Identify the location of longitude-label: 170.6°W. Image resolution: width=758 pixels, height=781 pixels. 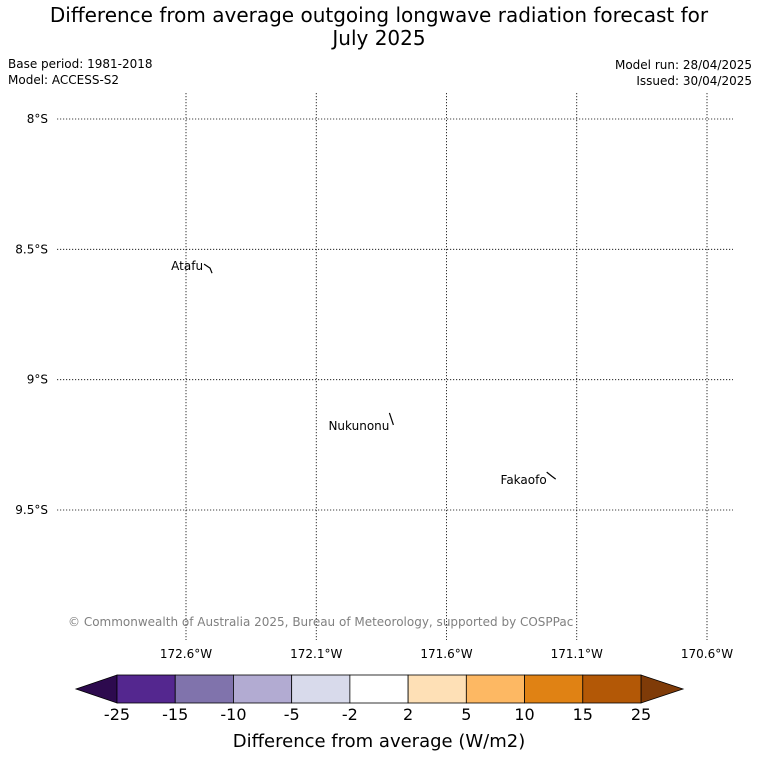
(707, 654).